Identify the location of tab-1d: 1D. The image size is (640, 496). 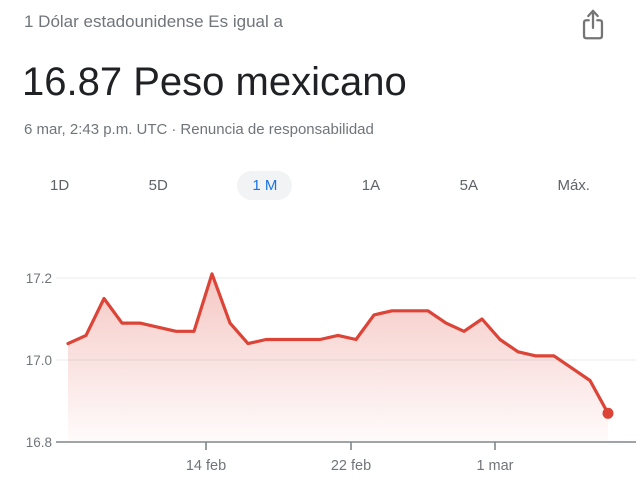
(59, 185).